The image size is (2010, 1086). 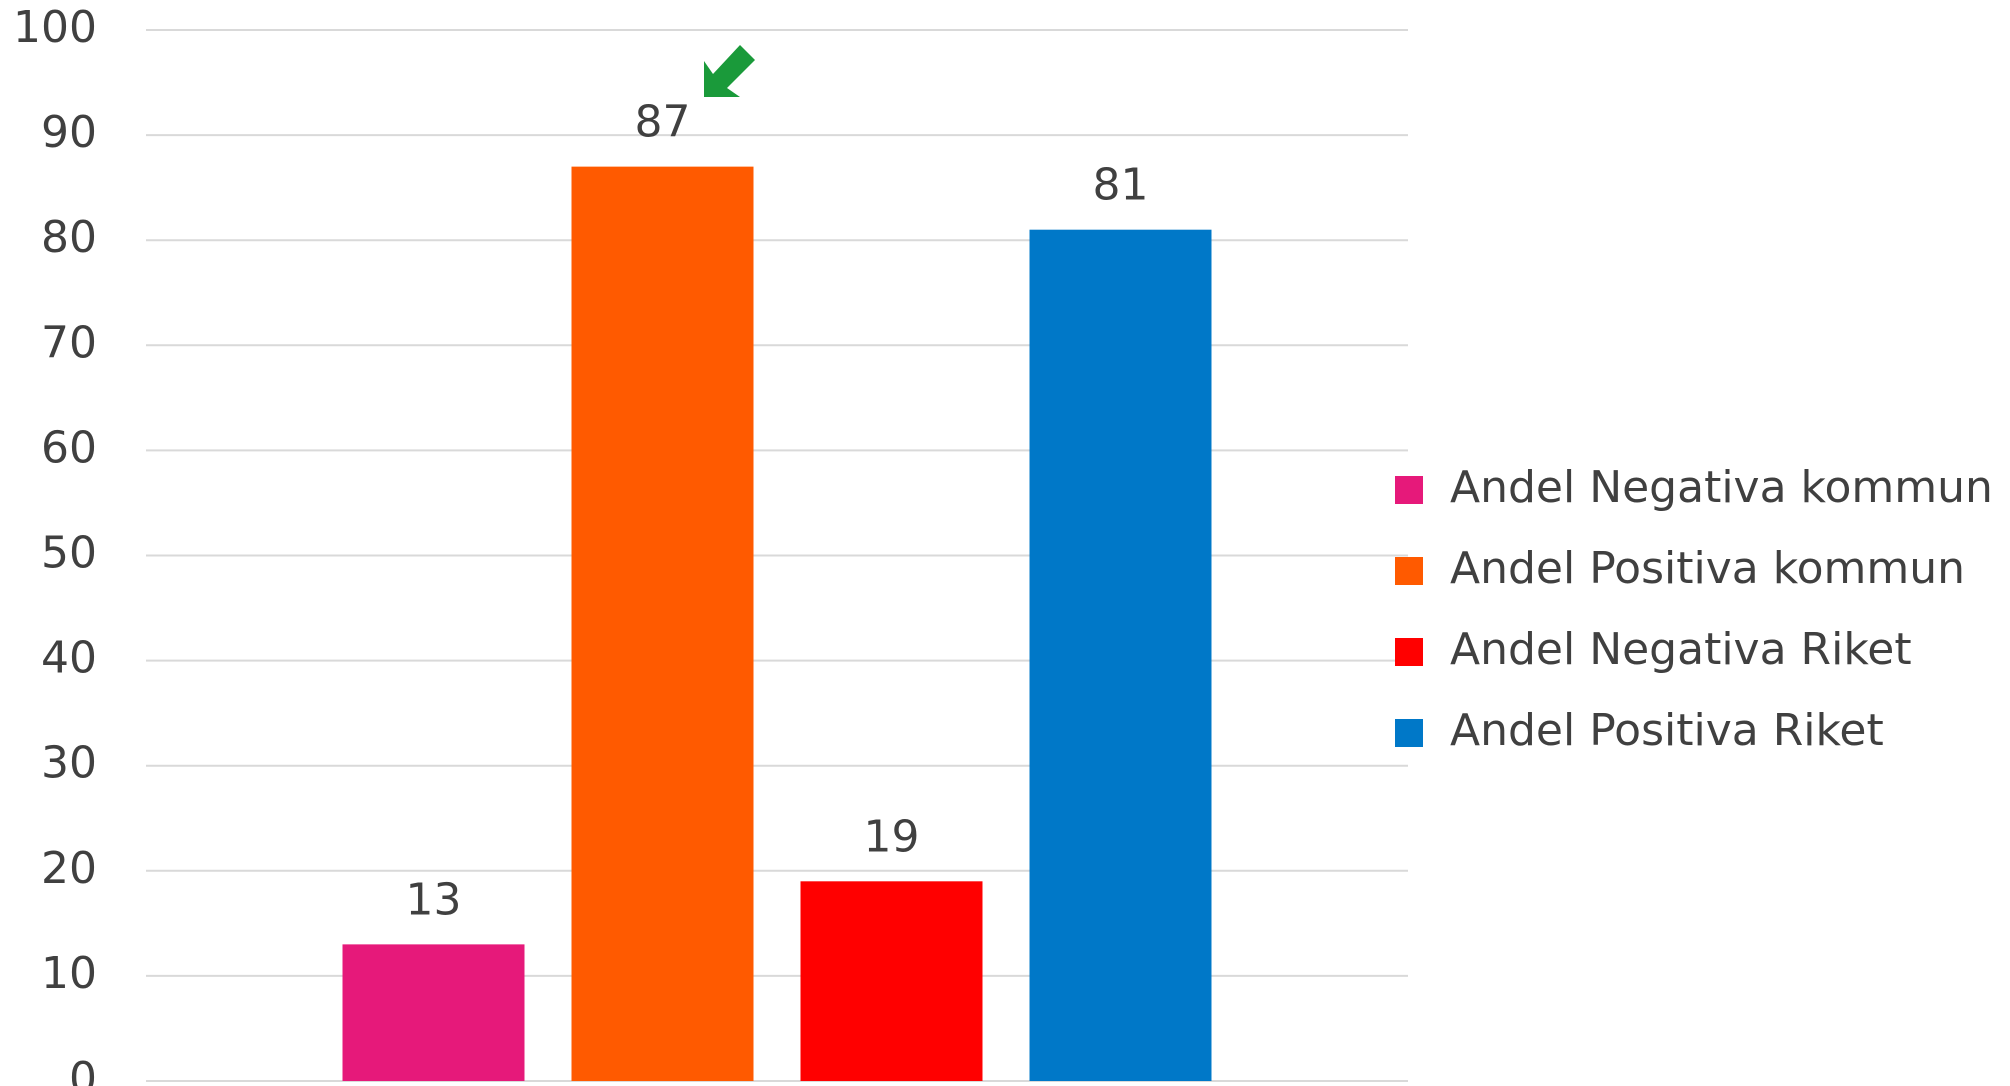 I want to click on data-label: 13, so click(x=434, y=899).